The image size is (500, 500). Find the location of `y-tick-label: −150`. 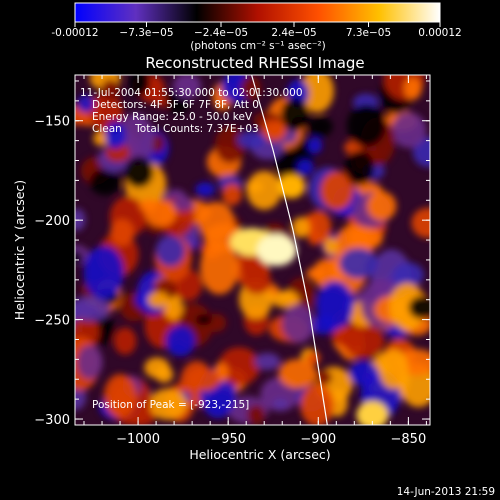

y-tick-label: −150 is located at coordinates (52, 122).